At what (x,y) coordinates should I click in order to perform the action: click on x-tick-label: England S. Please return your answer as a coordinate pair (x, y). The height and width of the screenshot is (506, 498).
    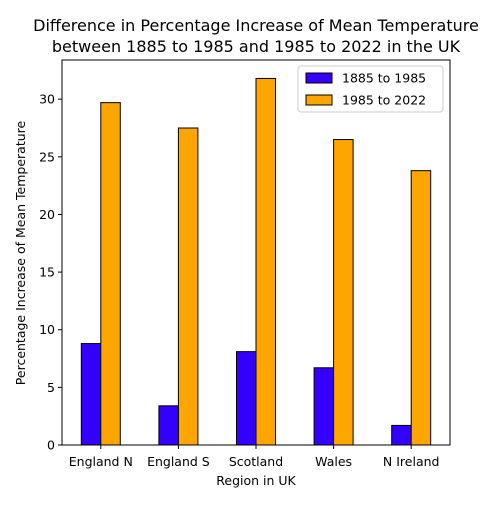
    Looking at the image, I should click on (178, 461).